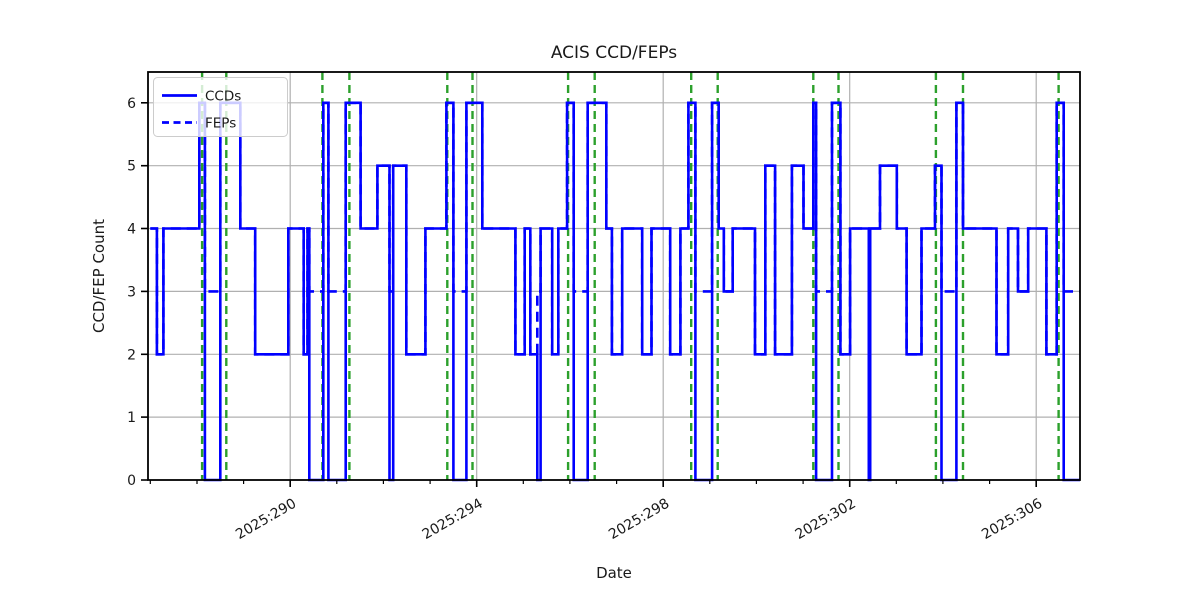 This screenshot has width=1200, height=600. What do you see at coordinates (131, 418) in the screenshot?
I see `y-tick-label: 1` at bounding box center [131, 418].